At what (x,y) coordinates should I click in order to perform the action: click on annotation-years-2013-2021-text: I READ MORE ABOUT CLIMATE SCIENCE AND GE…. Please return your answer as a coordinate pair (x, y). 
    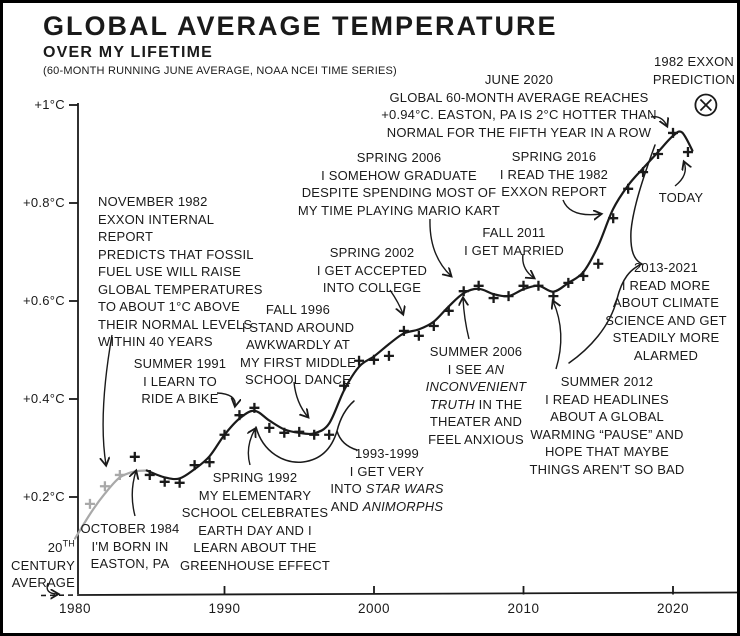
    Looking at the image, I should click on (666, 320).